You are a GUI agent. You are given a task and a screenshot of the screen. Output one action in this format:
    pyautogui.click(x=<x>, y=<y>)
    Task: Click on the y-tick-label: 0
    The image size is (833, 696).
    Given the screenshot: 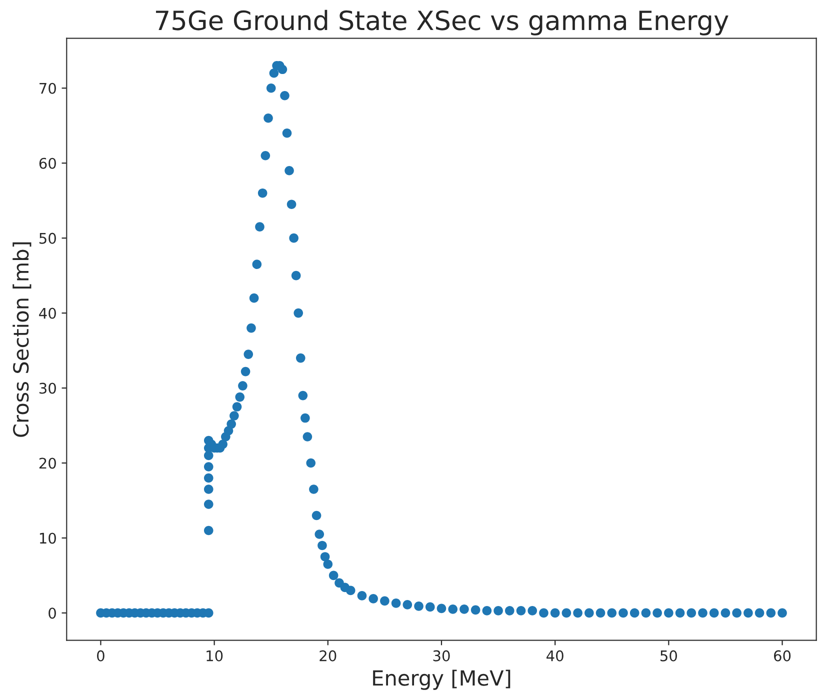 What is the action you would take?
    pyautogui.click(x=52, y=613)
    